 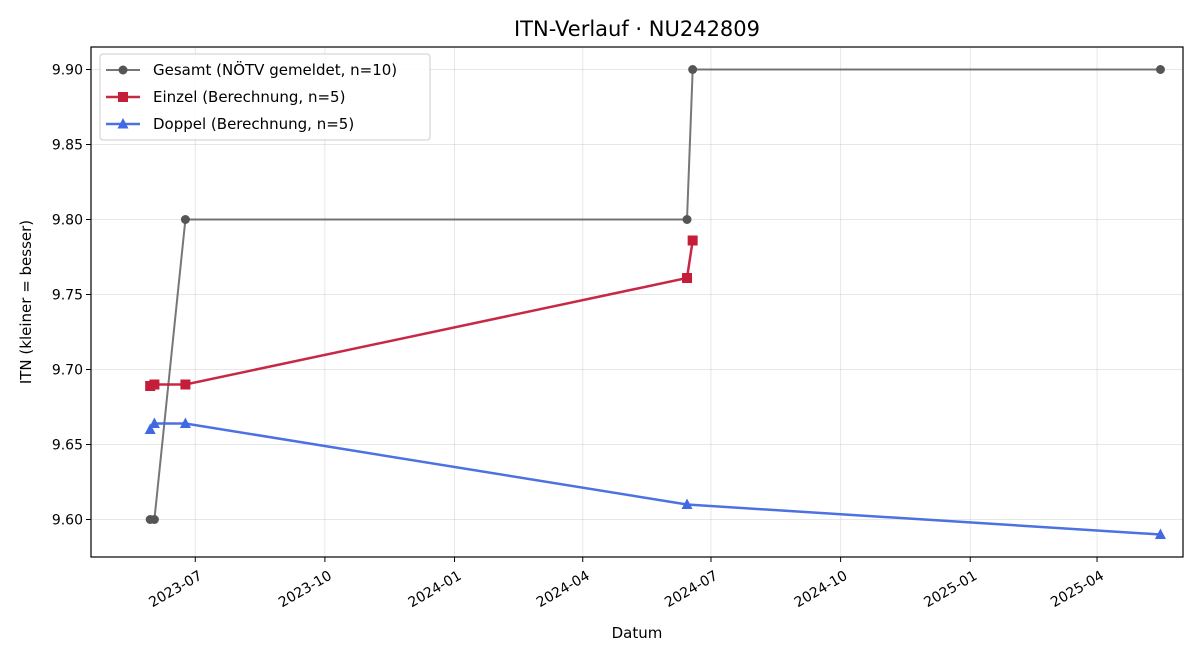 What do you see at coordinates (67, 296) in the screenshot?
I see `y-tick-label: 9.75` at bounding box center [67, 296].